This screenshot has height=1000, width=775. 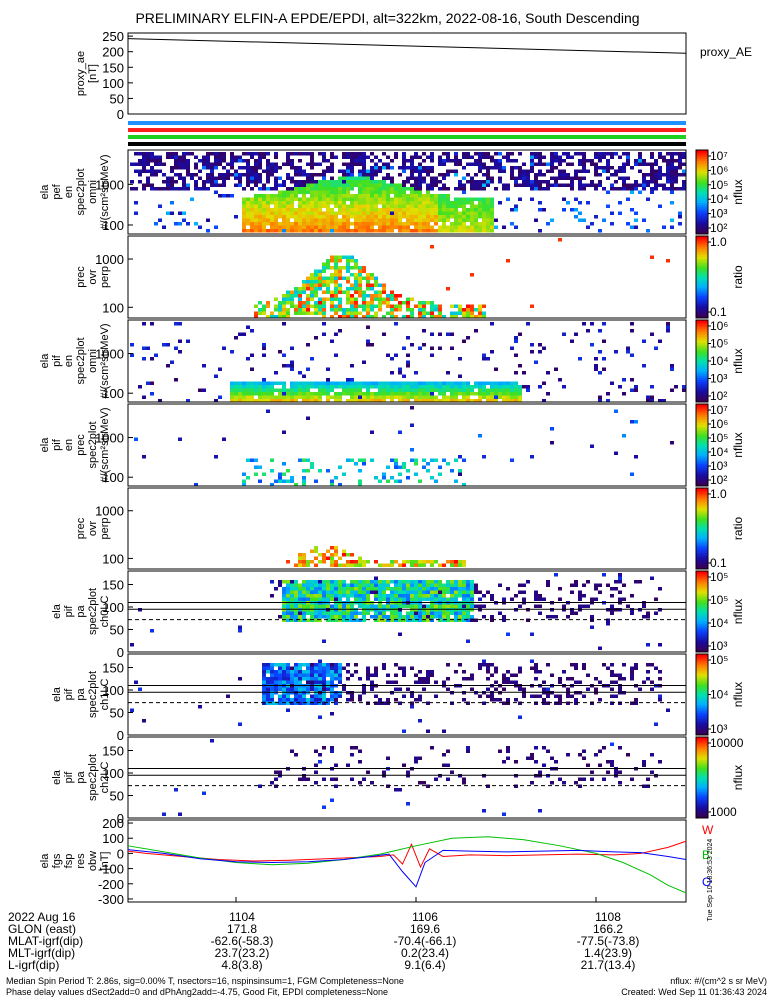 I want to click on pif-prec-colorbar-tick-label: 10⁶, so click(x=719, y=424).